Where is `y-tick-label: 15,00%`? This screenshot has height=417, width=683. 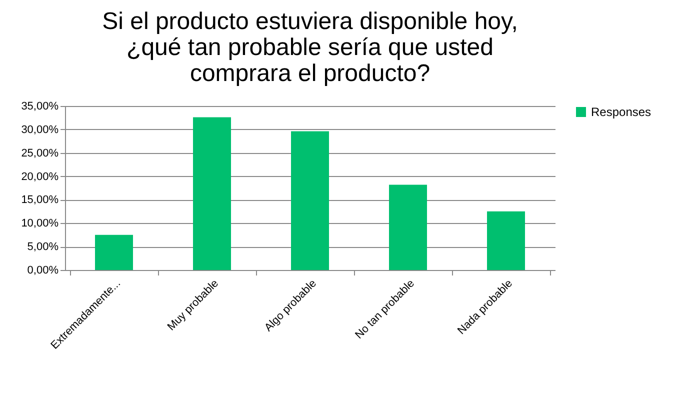 y-tick-label: 15,00% is located at coordinates (40, 200).